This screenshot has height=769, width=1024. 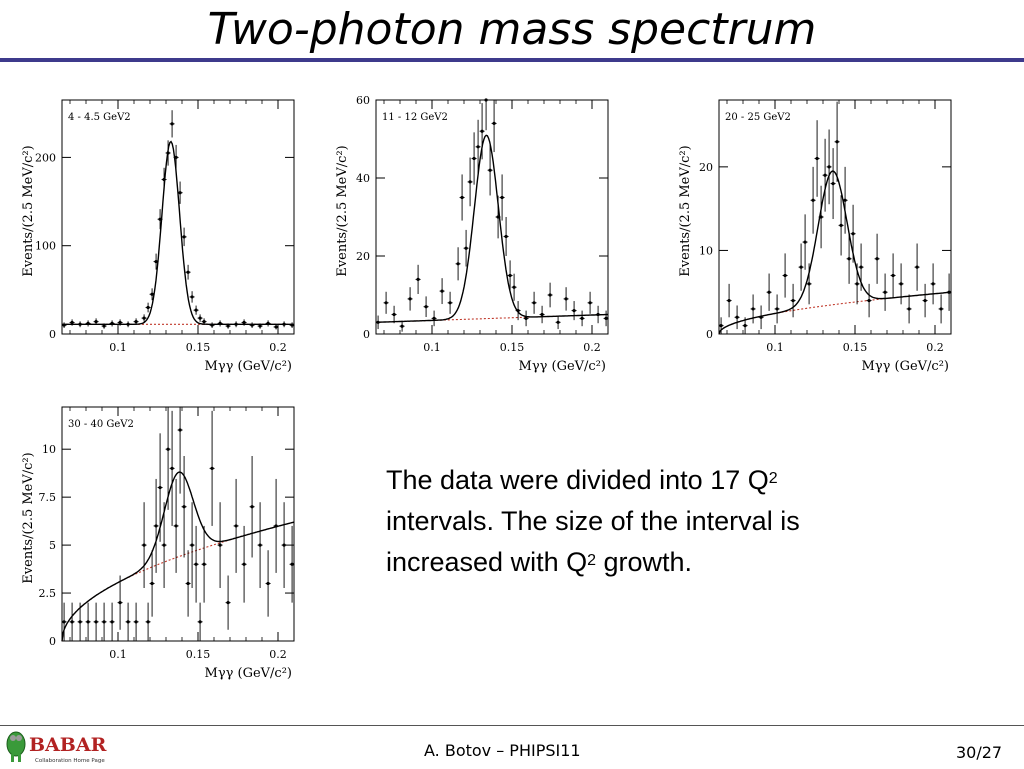 What do you see at coordinates (99, 117) in the screenshot?
I see `plot-title: 4 - 4.5 GeV2` at bounding box center [99, 117].